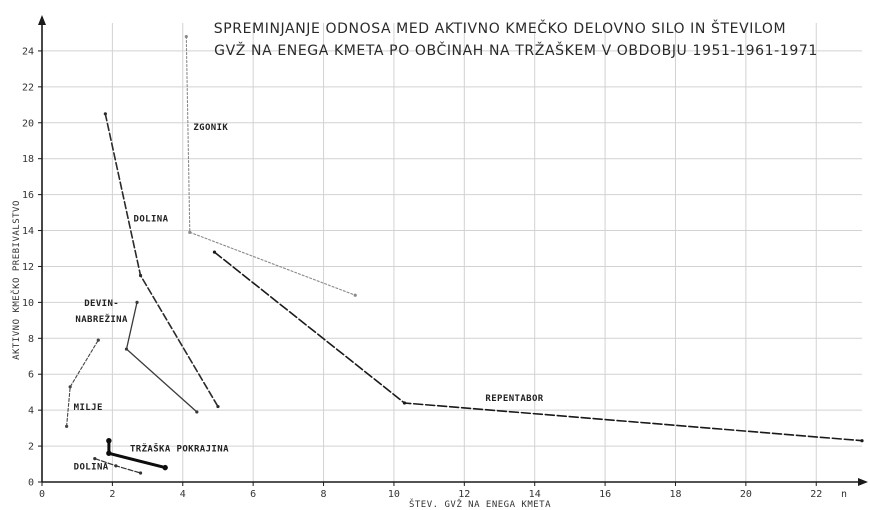 The width and height of the screenshot is (870, 510). Describe the element at coordinates (28, 123) in the screenshot. I see `y-tick-label-10: 20` at that location.